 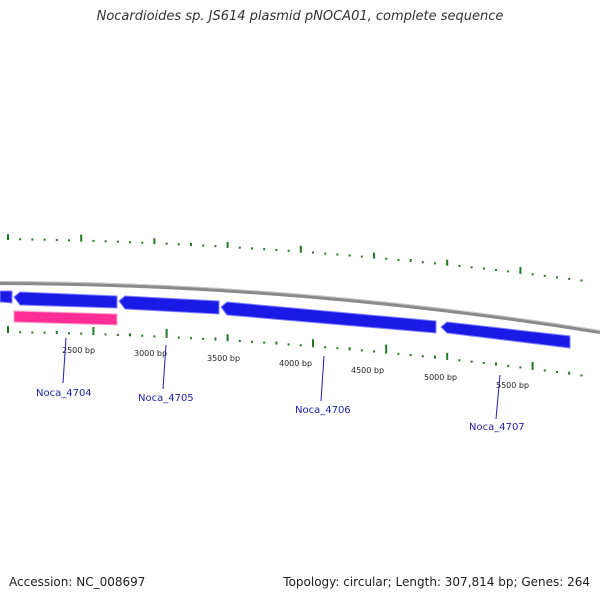 What do you see at coordinates (497, 427) in the screenshot?
I see `gene-label-noca-4707: Noca_4707` at bounding box center [497, 427].